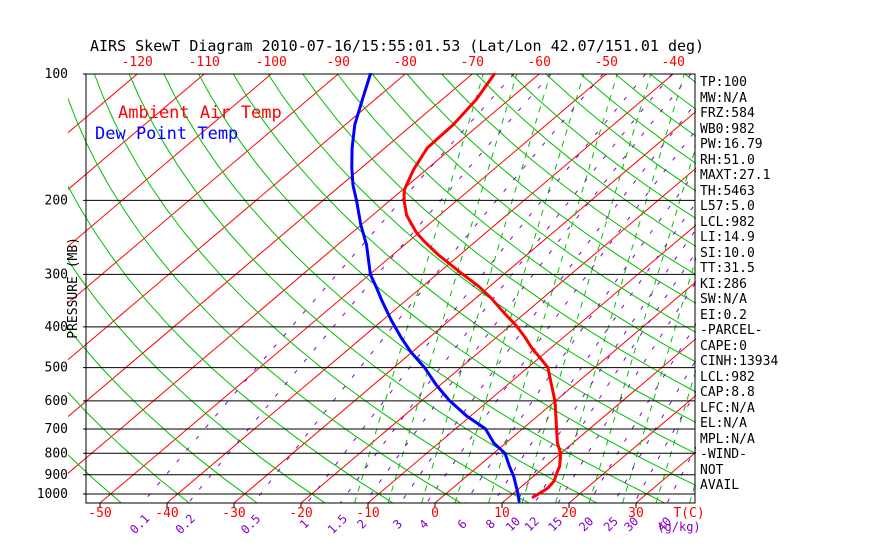 The image size is (870, 560). What do you see at coordinates (723, 284) in the screenshot?
I see `stat-row: KI:286` at bounding box center [723, 284].